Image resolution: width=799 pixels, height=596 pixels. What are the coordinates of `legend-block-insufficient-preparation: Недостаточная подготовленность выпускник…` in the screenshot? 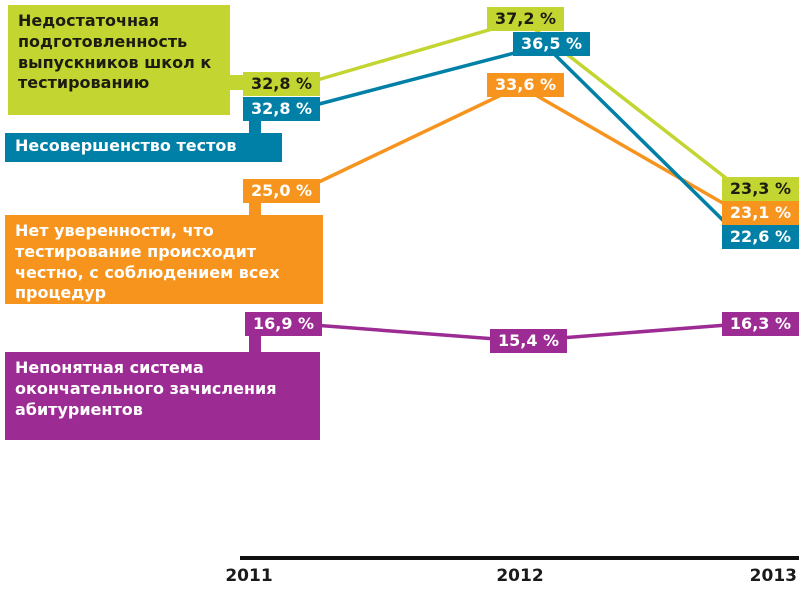 It's located at (119, 60).